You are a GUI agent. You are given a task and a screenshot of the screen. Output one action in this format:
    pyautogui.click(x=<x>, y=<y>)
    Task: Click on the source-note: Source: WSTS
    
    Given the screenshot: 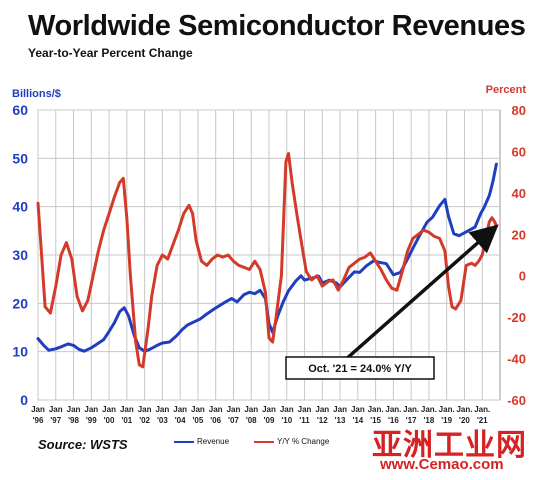 What is the action you would take?
    pyautogui.click(x=83, y=444)
    